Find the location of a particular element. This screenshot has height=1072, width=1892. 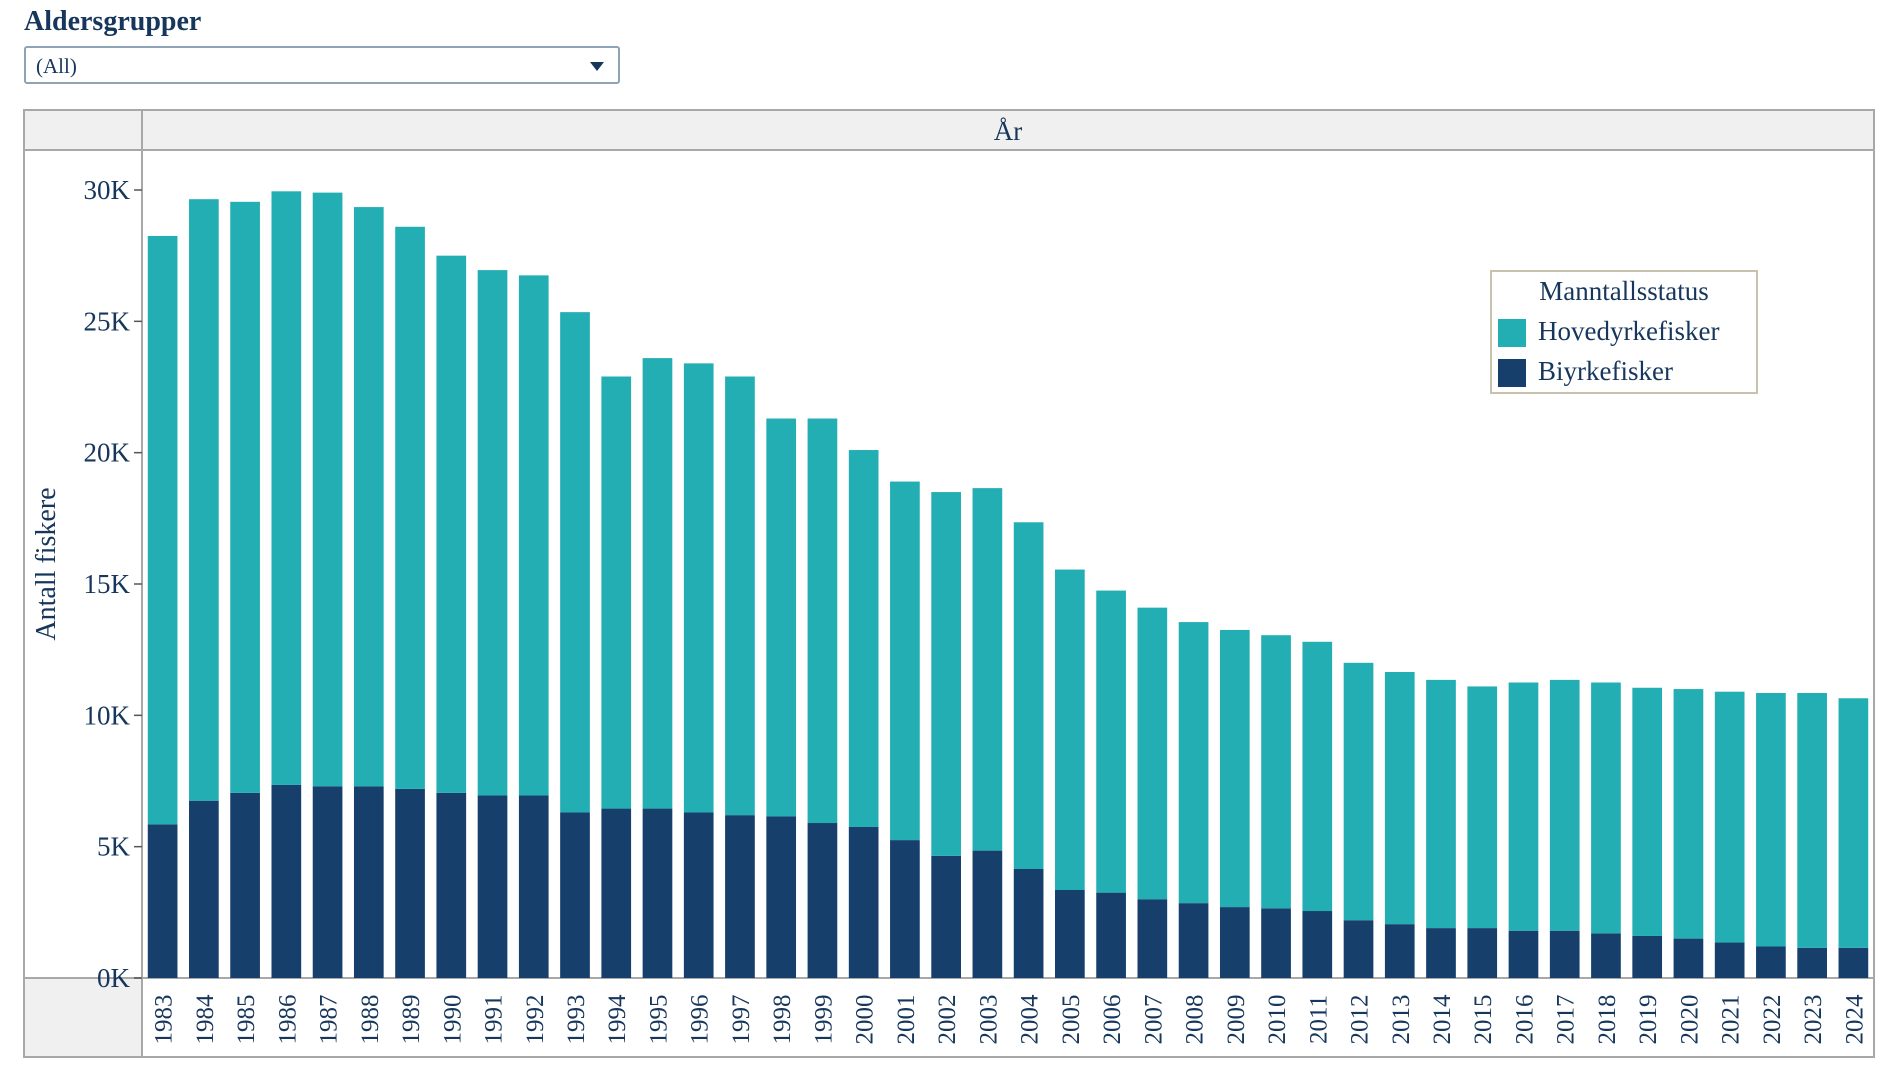

corner-footer-cell is located at coordinates (83, 1017).